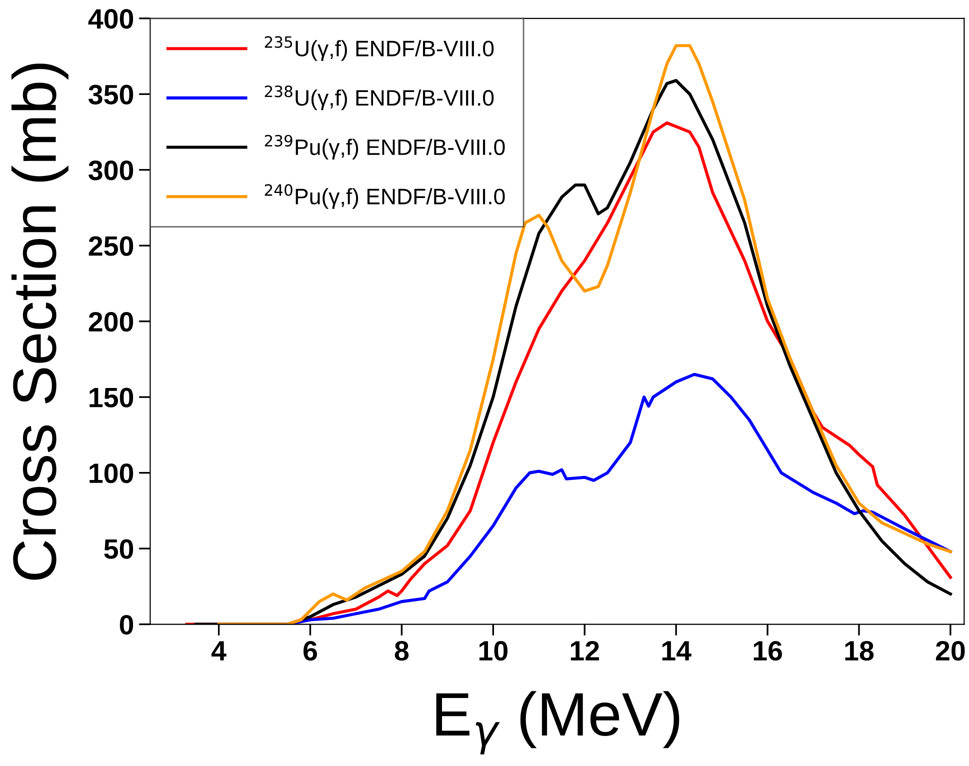 The image size is (969, 766). I want to click on y-tick-label: 0, so click(127, 624).